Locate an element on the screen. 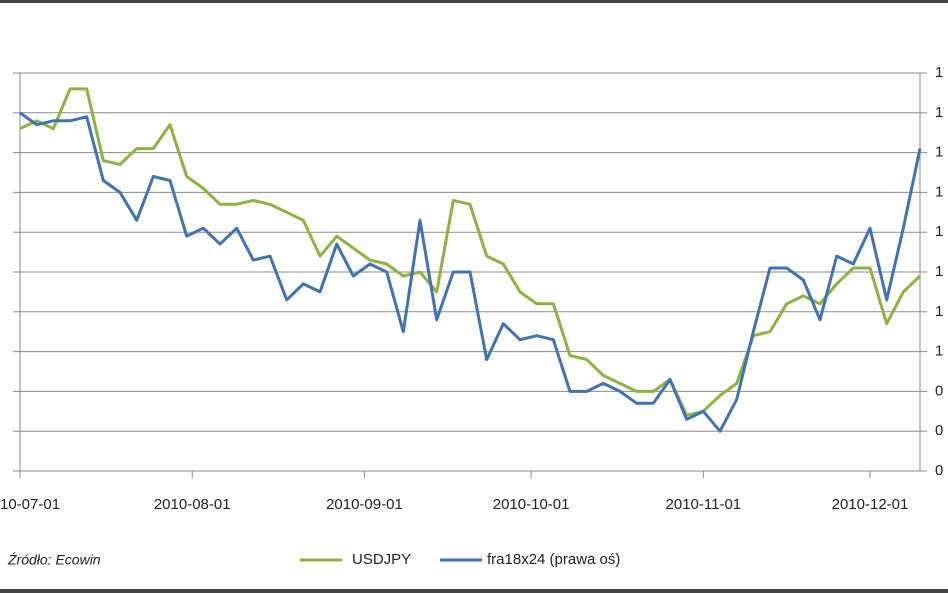 The height and width of the screenshot is (593, 948). legend-label: USDJPY is located at coordinates (381, 559).